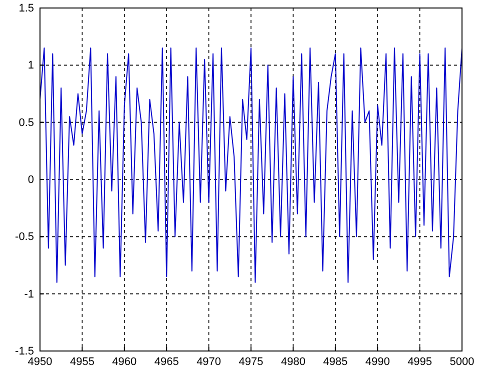  I want to click on x-tick-label: 4950, so click(40, 362).